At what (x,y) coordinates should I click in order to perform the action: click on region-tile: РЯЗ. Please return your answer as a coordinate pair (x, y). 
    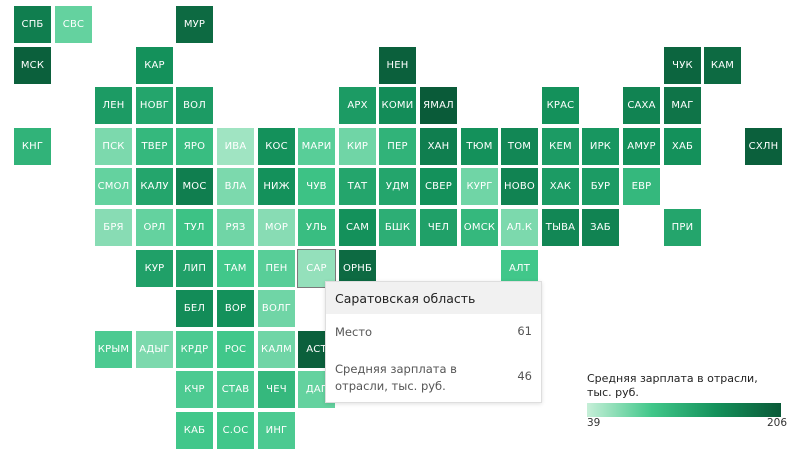
    Looking at the image, I should click on (235, 227).